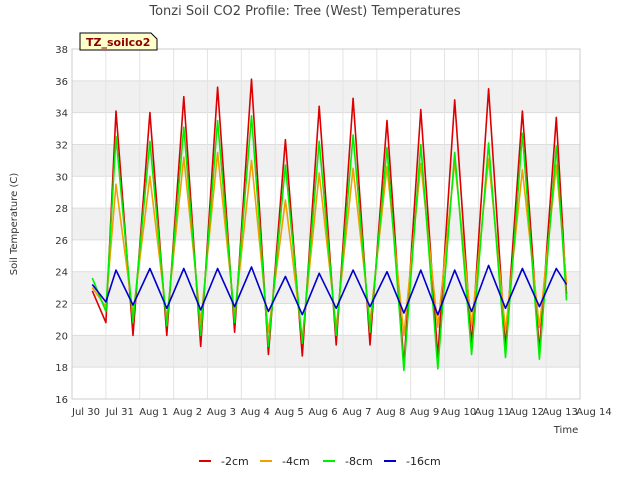 This screenshot has width=640, height=480. I want to click on x-tick-label: Aug 7, so click(356, 412).